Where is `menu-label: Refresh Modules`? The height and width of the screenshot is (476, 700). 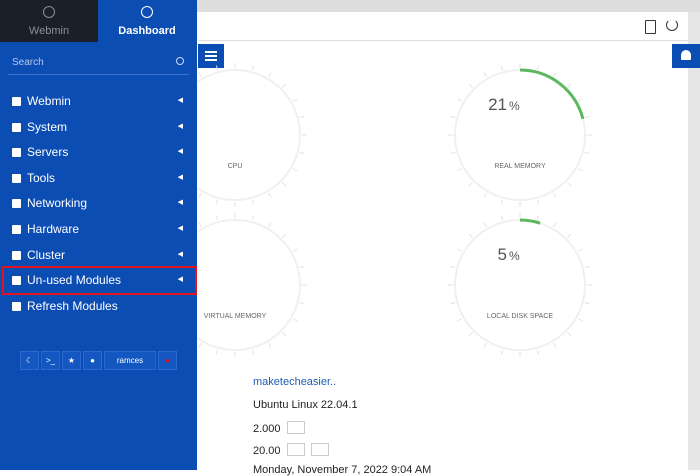 menu-label: Refresh Modules is located at coordinates (72, 305).